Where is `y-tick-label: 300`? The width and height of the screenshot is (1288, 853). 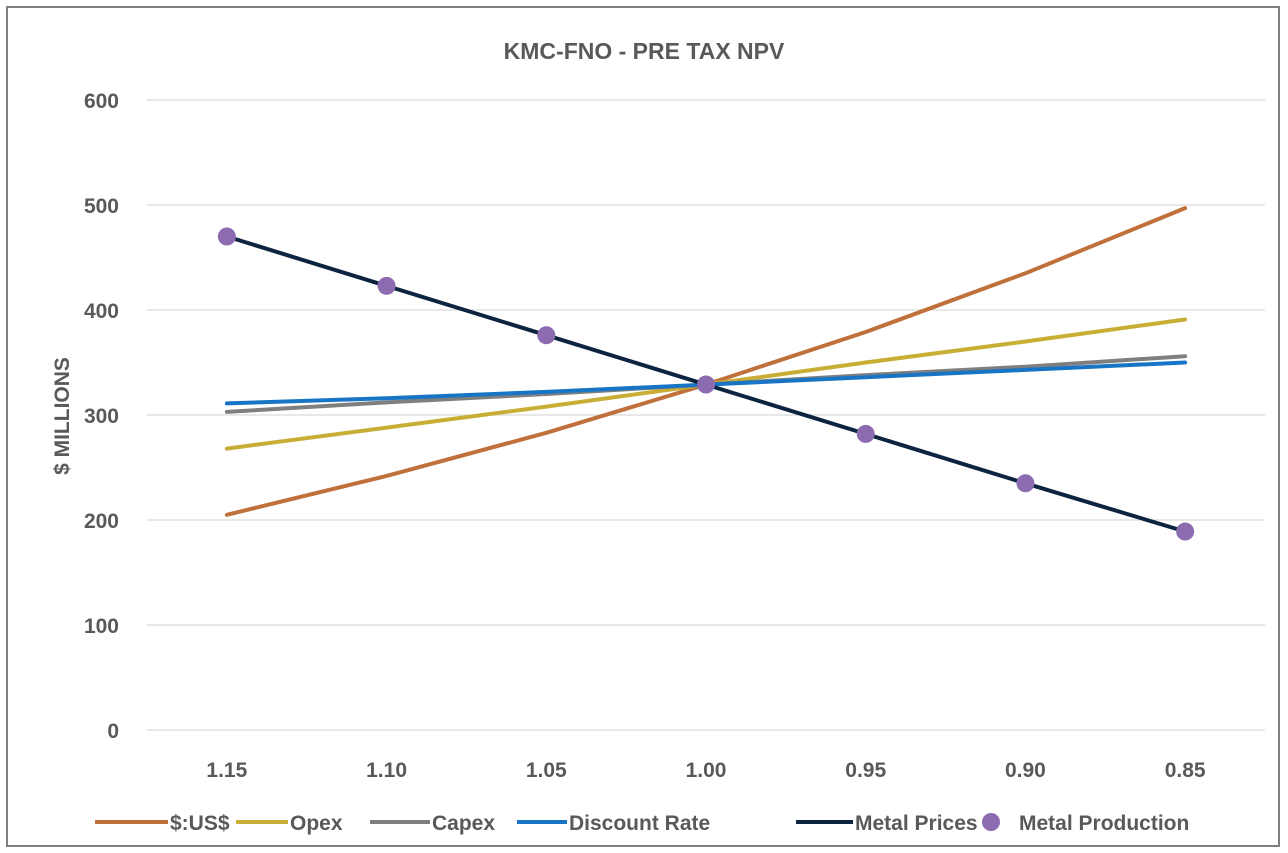
y-tick-label: 300 is located at coordinates (101, 416).